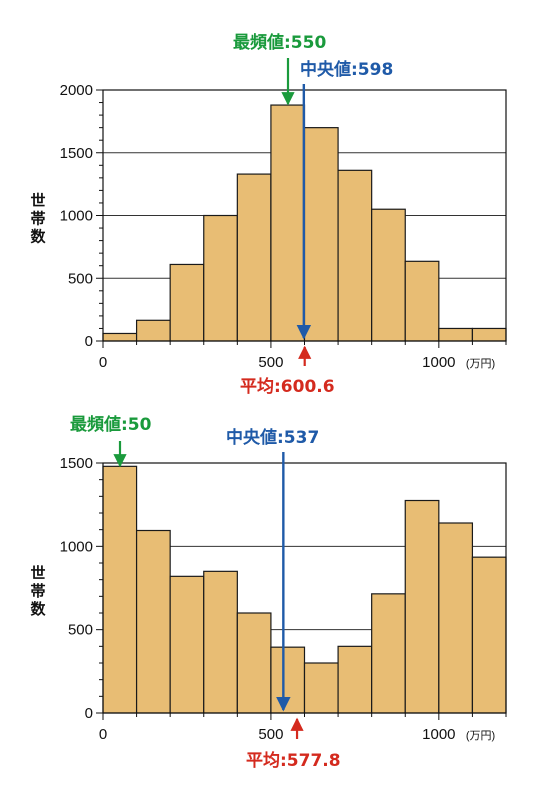  What do you see at coordinates (272, 437) in the screenshot?
I see `median-label: 中央値:537` at bounding box center [272, 437].